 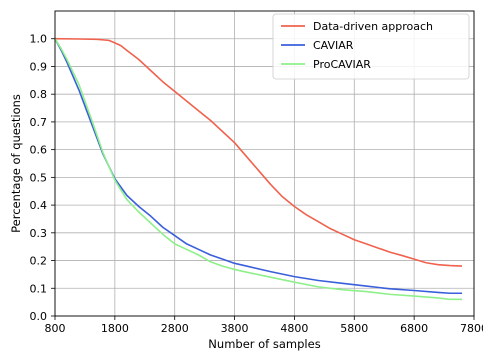 I want to click on y-tick-label: 0.9, so click(x=39, y=66).